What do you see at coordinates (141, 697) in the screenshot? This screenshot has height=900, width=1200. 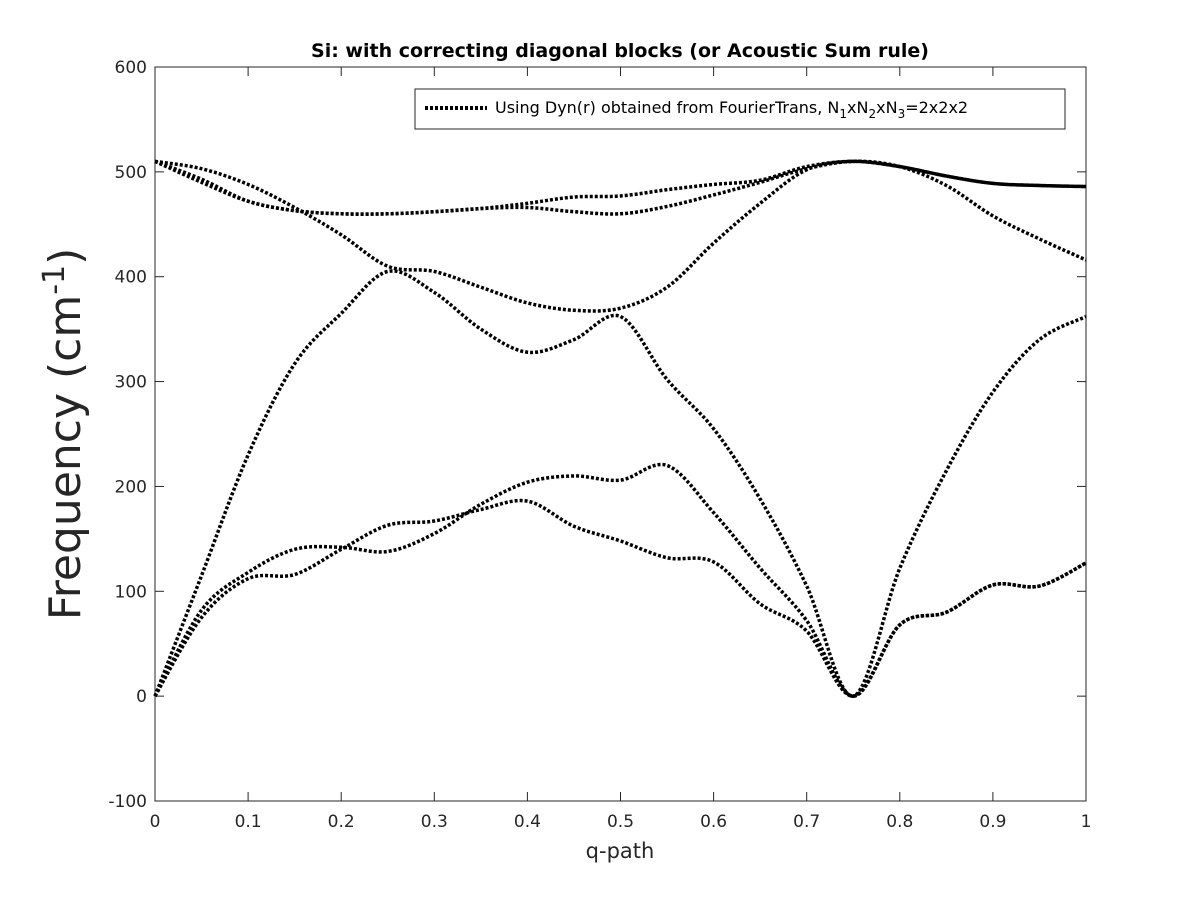 I see `y-tick-label: 0` at bounding box center [141, 697].